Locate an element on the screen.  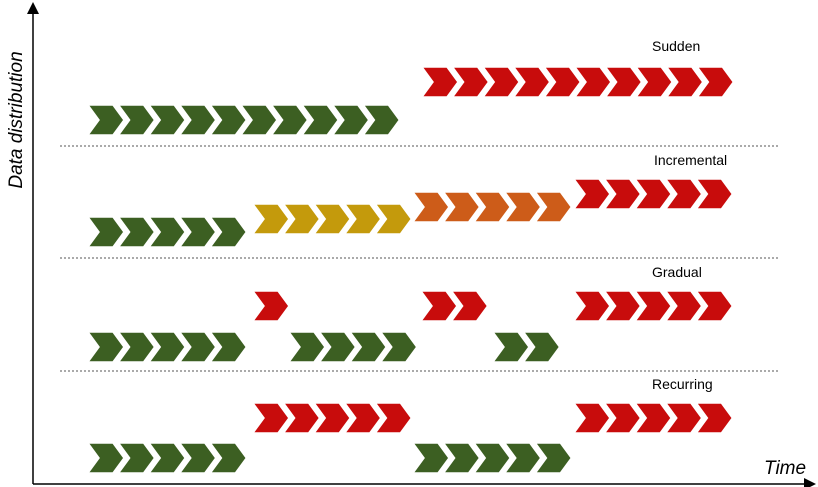
panel-label-gradual: Gradual is located at coordinates (677, 272).